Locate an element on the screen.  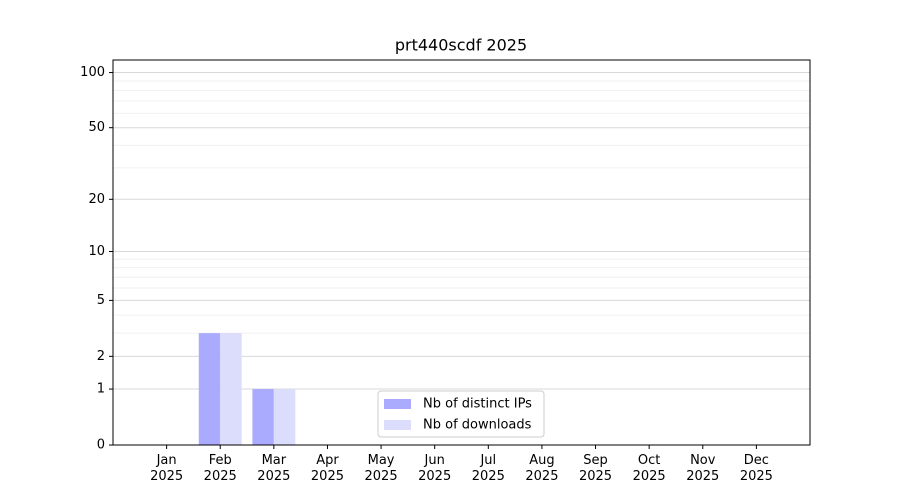
legend-box is located at coordinates (461, 414).